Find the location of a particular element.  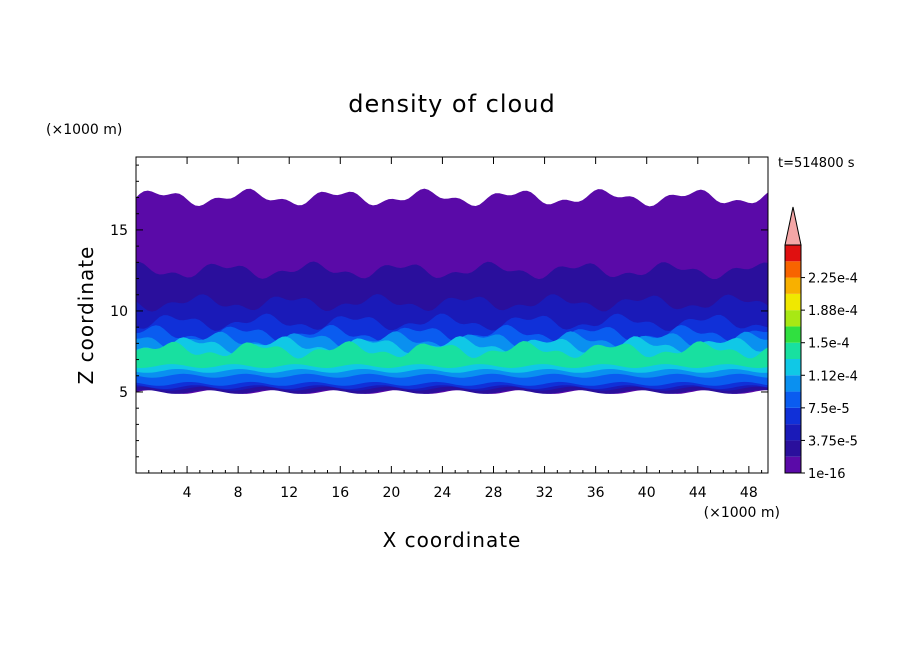

y-axis-title: Z coordinate is located at coordinates (86, 315).